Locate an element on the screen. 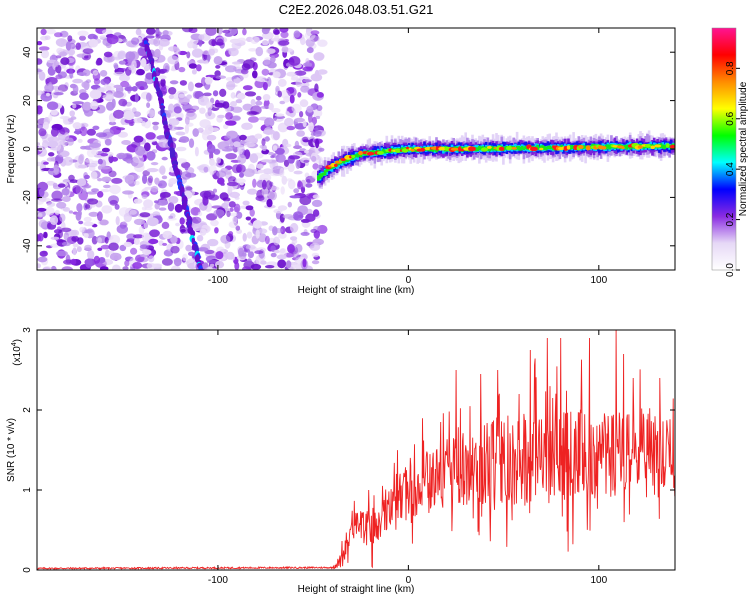  spectrogram-y-tick-label: 40 is located at coordinates (27, 52).